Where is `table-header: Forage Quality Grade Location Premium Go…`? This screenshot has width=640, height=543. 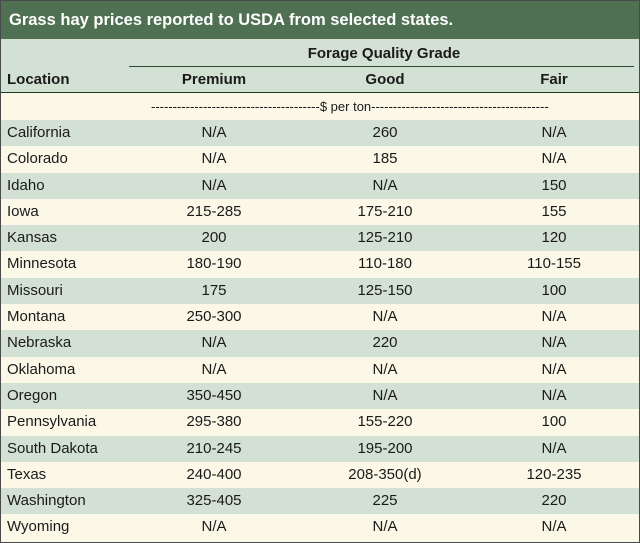
table-header: Forage Quality Grade Location Premium Go… is located at coordinates (320, 66).